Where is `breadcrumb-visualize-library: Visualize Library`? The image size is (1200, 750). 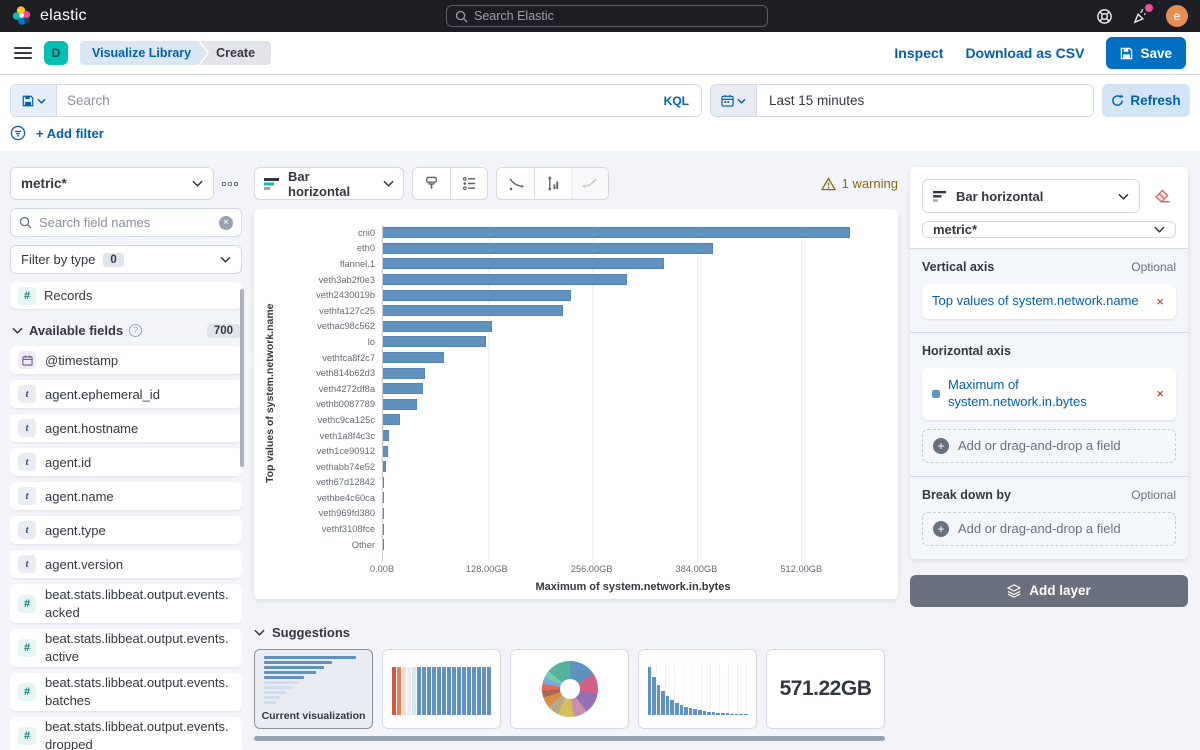 breadcrumb-visualize-library: Visualize Library is located at coordinates (143, 53).